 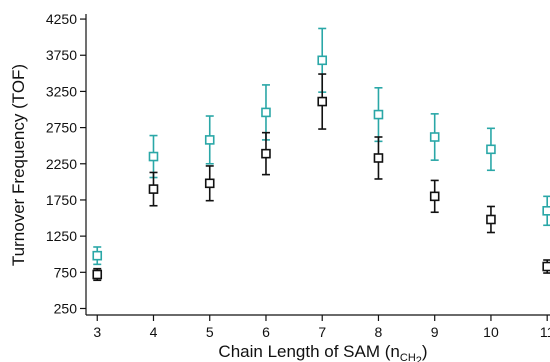 I want to click on x-ticks: 3 4 5 6 7 8 9 10 11, so click(x=321, y=327).